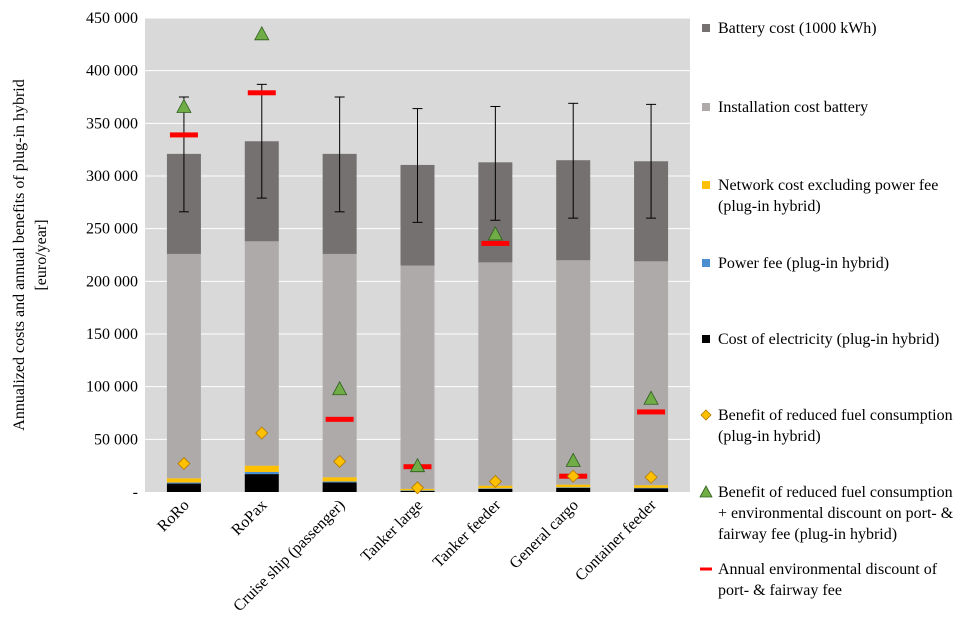 This screenshot has width=973, height=635. What do you see at coordinates (116, 439) in the screenshot?
I see `y-tick-label: 50 000` at bounding box center [116, 439].